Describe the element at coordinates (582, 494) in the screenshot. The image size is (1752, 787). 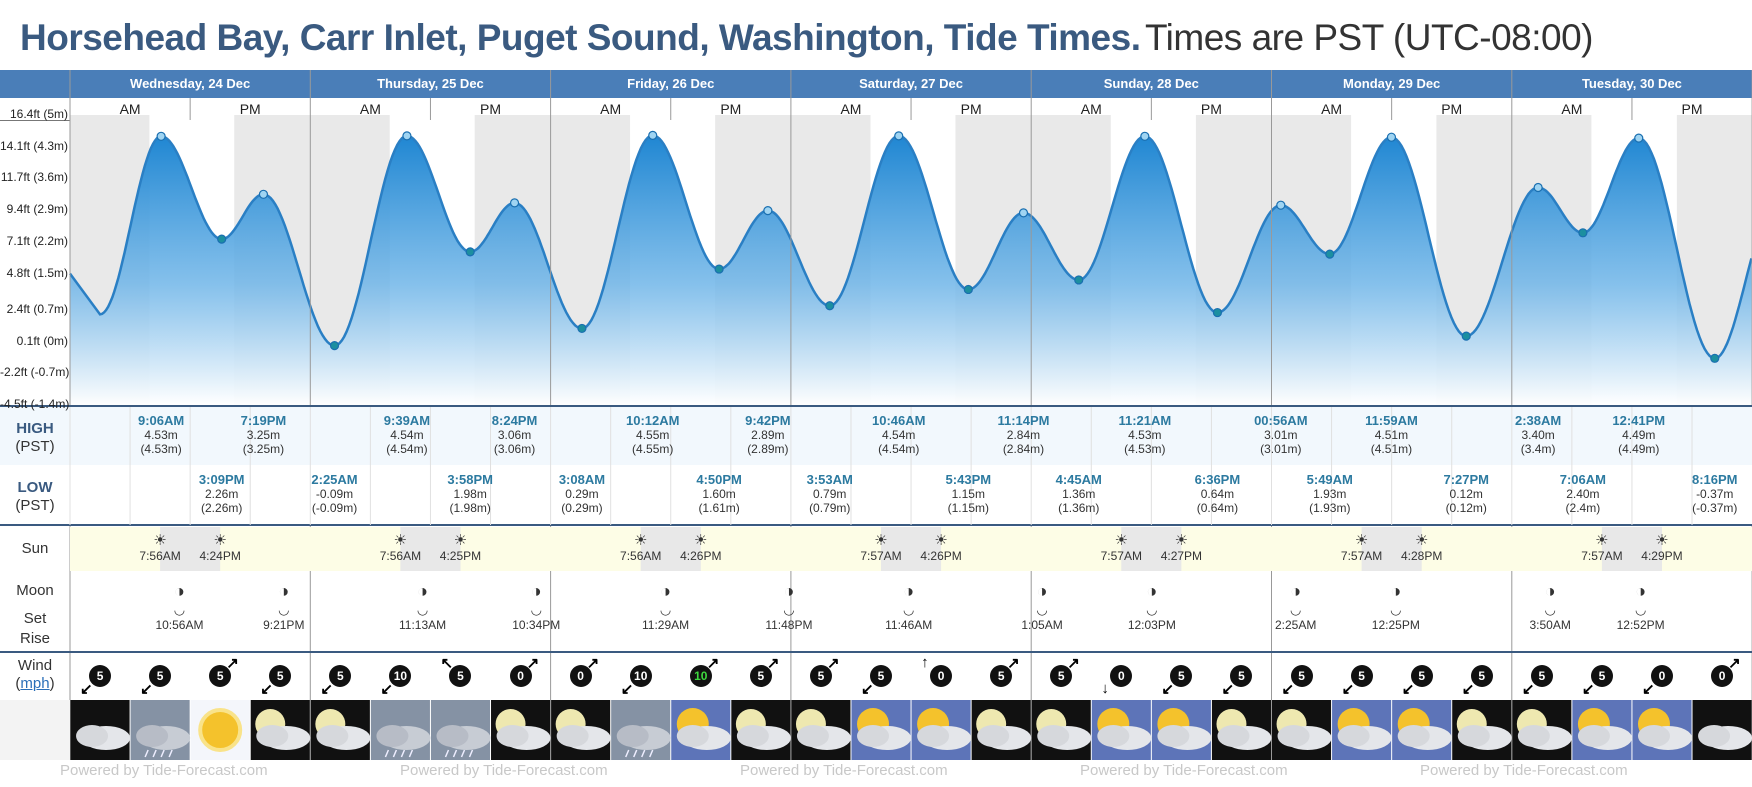
I see `tide-height-m: 0.29m` at that location.